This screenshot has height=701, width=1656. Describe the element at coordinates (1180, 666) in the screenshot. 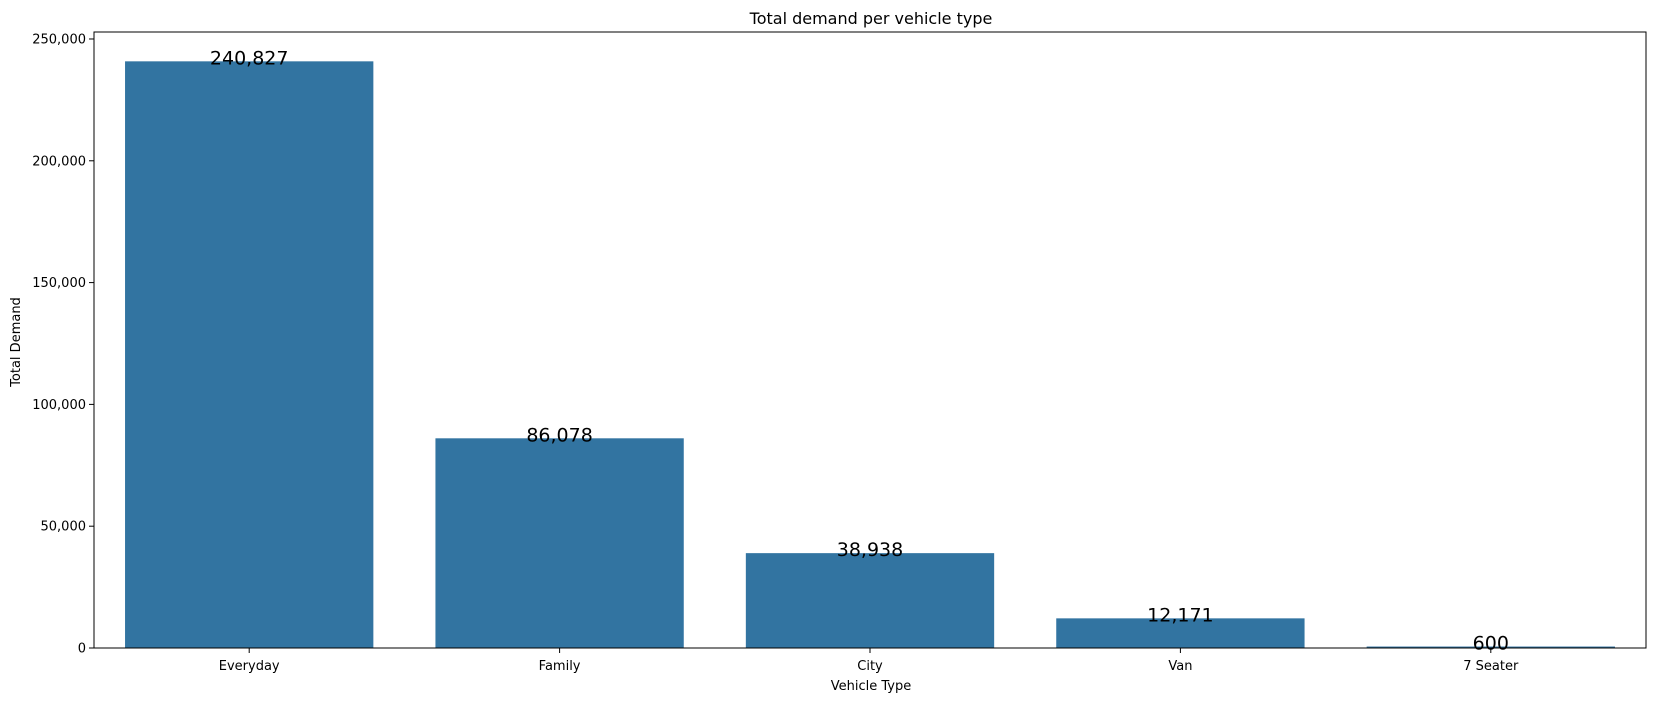

I see `x-tick-label-3: Van` at that location.